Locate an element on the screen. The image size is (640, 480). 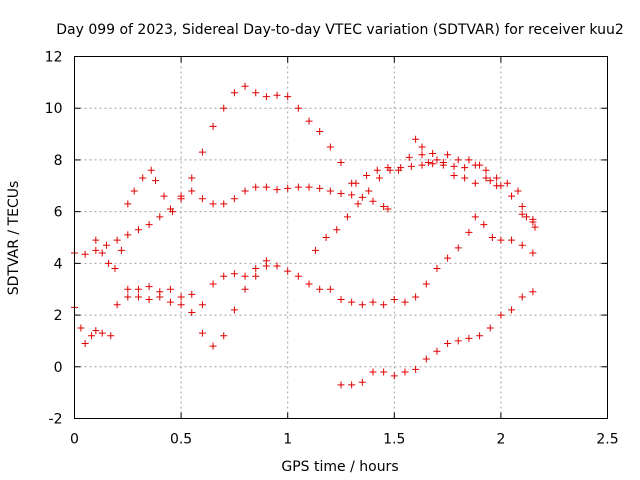
series-s4 is located at coordinates (425, 206).